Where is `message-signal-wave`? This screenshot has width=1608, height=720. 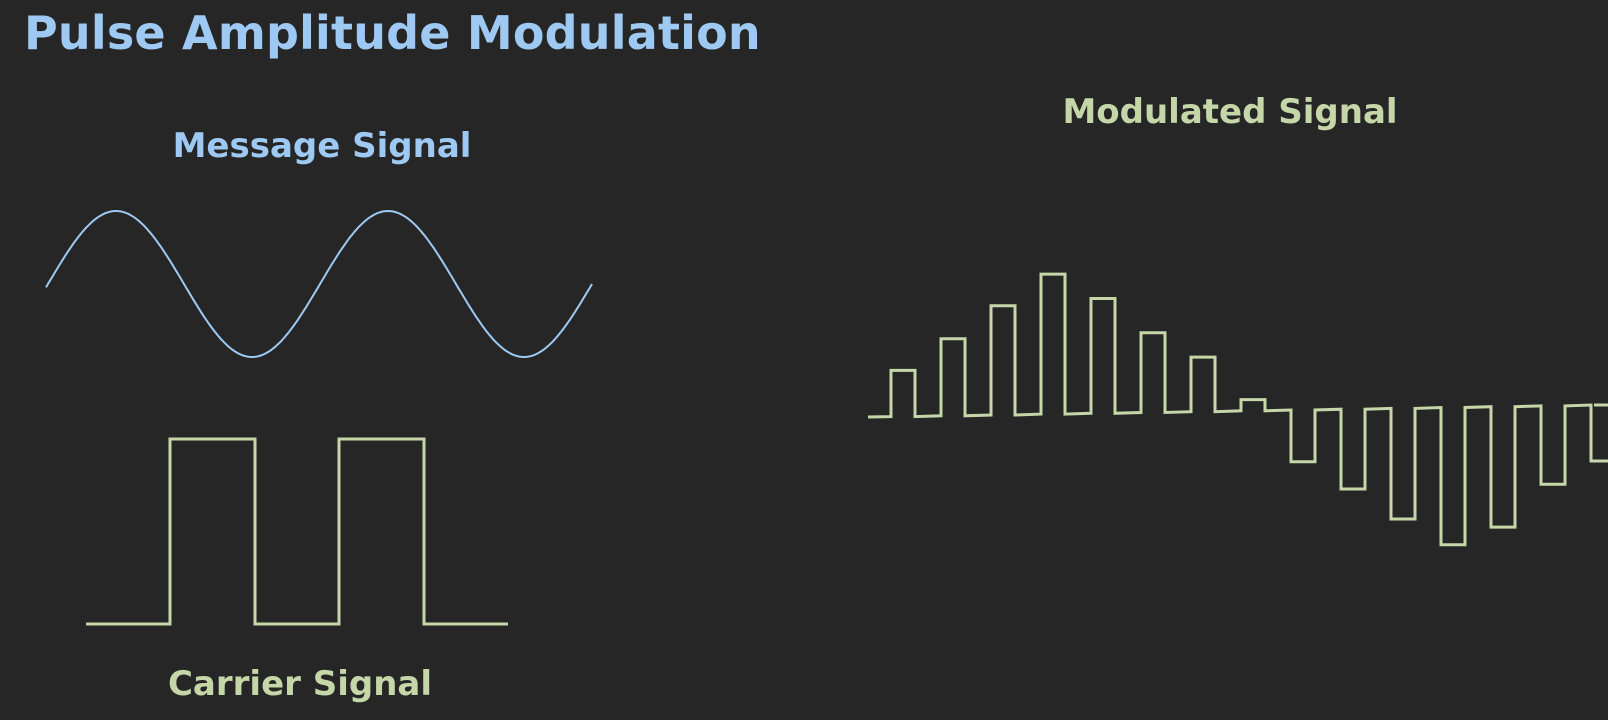 message-signal-wave is located at coordinates (319, 283).